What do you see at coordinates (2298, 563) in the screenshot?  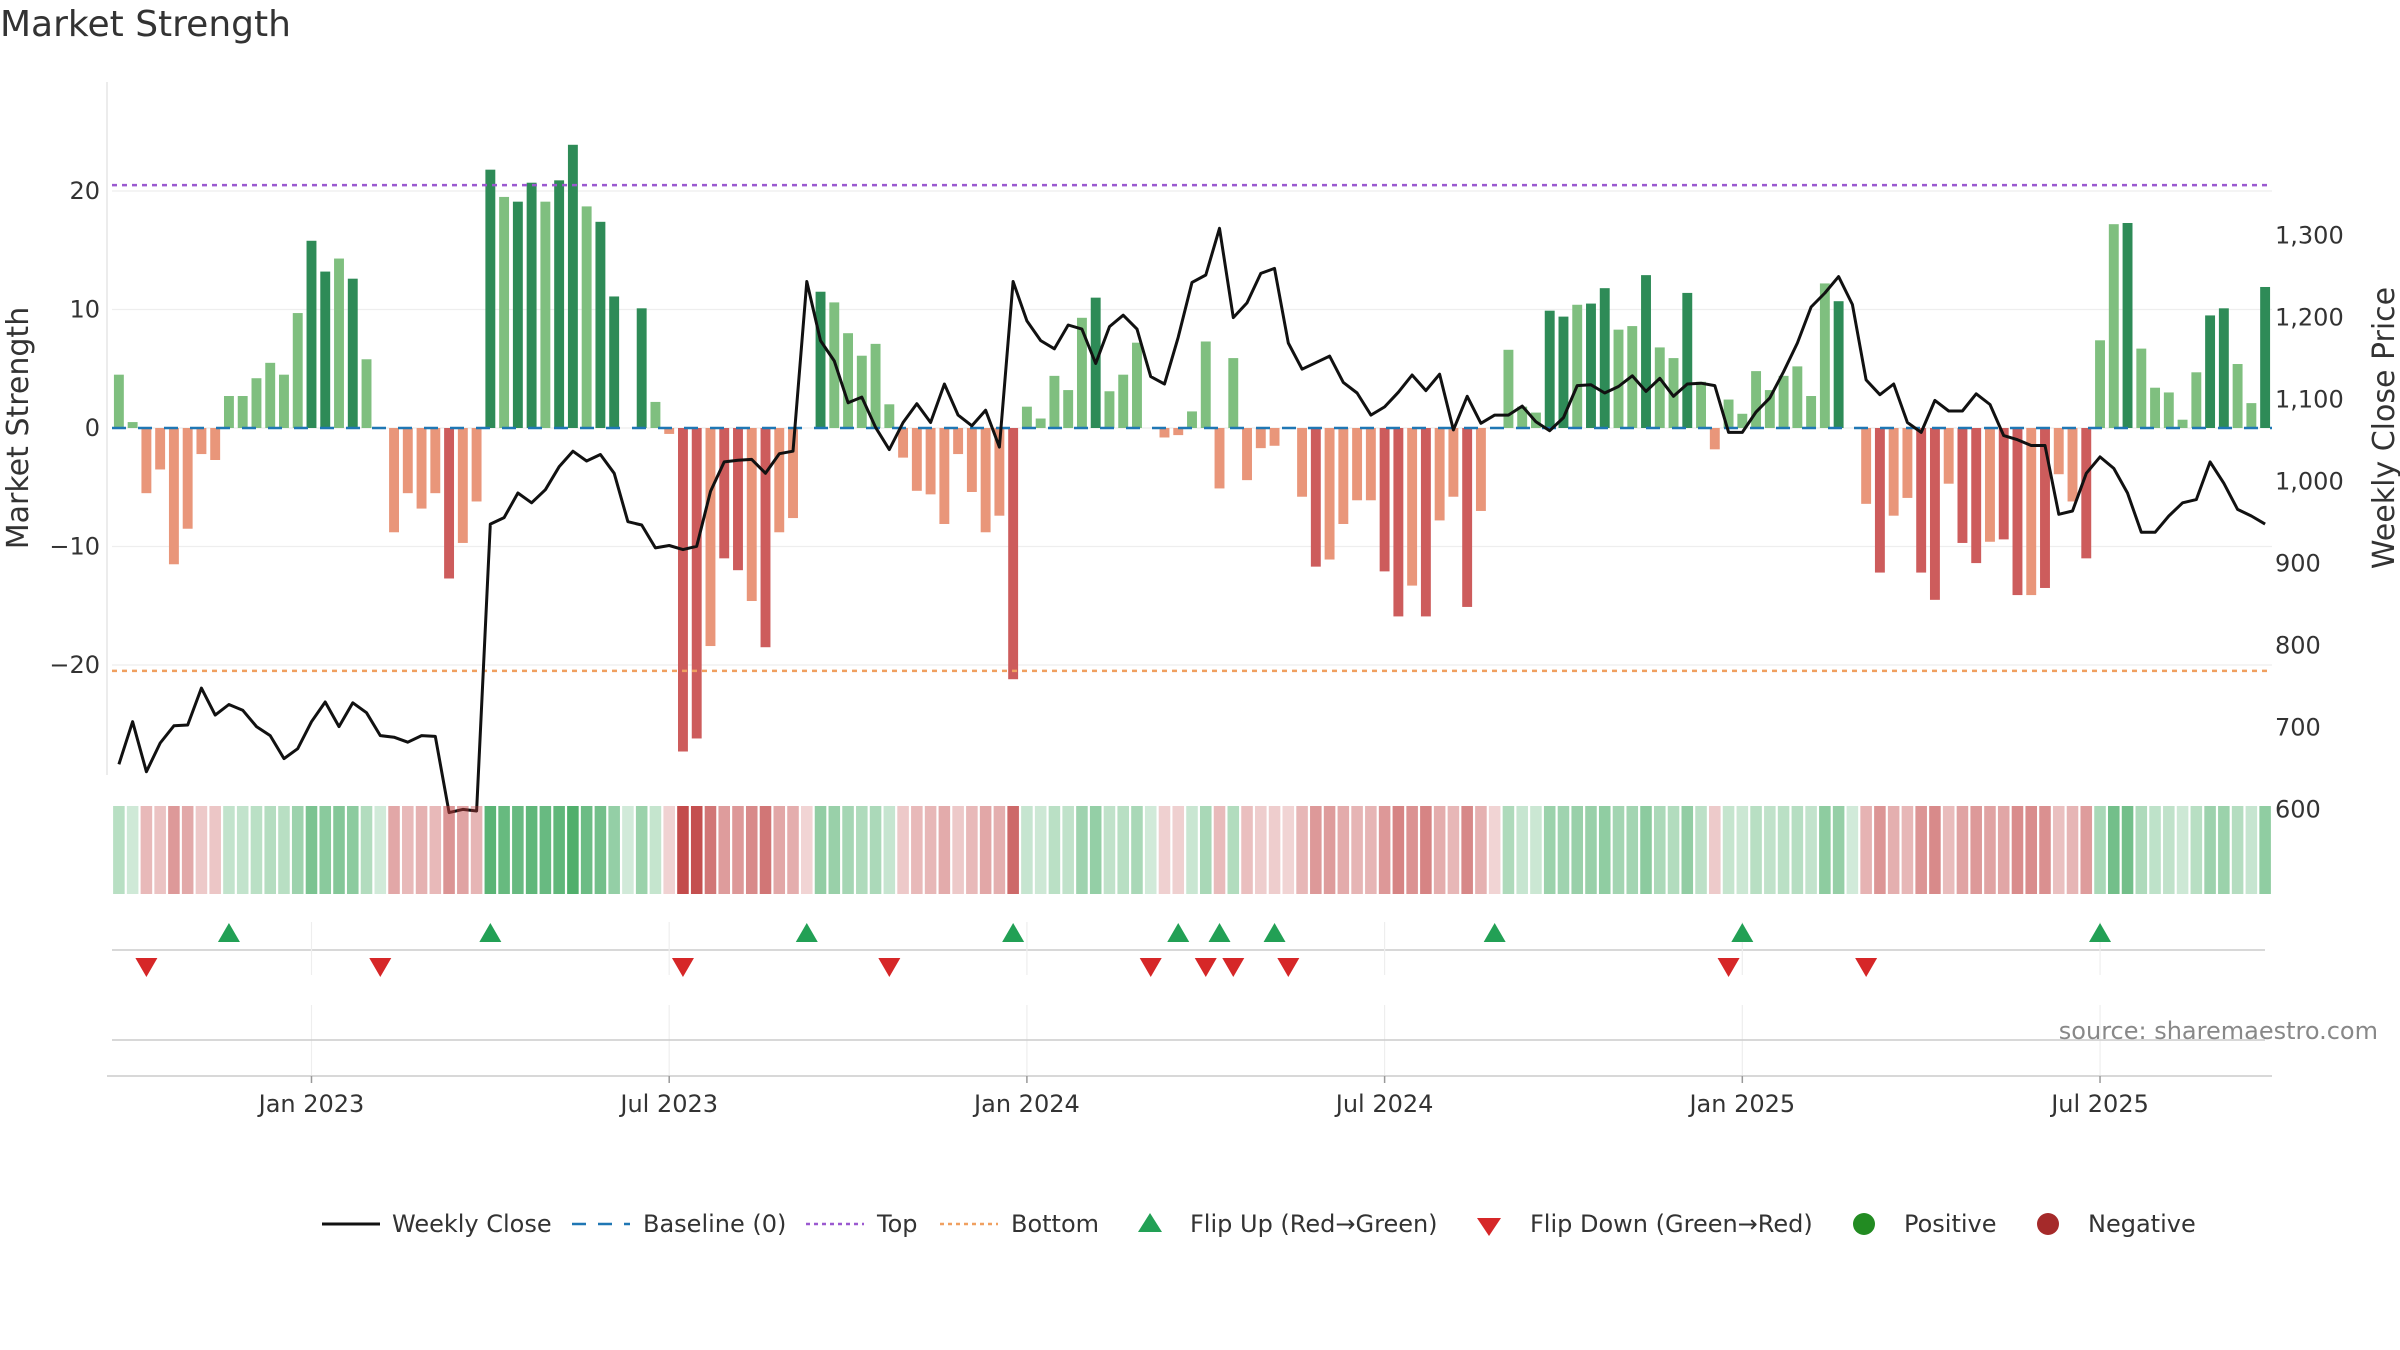 I see `y2-tick-label: 900` at bounding box center [2298, 563].